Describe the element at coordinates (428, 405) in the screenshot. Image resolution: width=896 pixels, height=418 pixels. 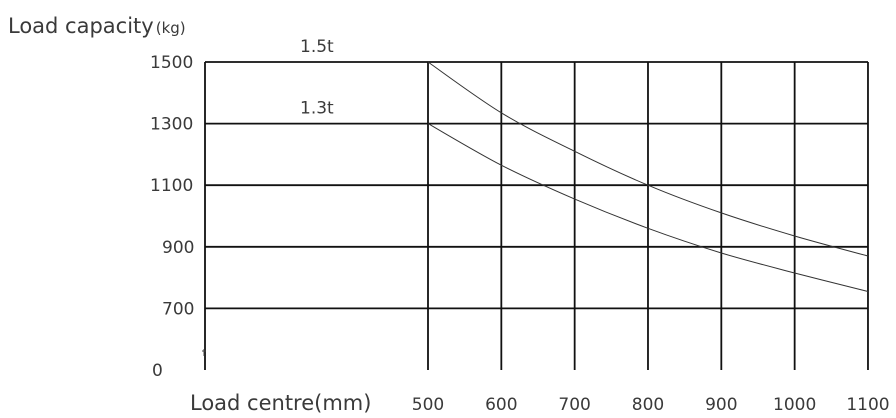
I see `x-tick-500: 500` at that location.